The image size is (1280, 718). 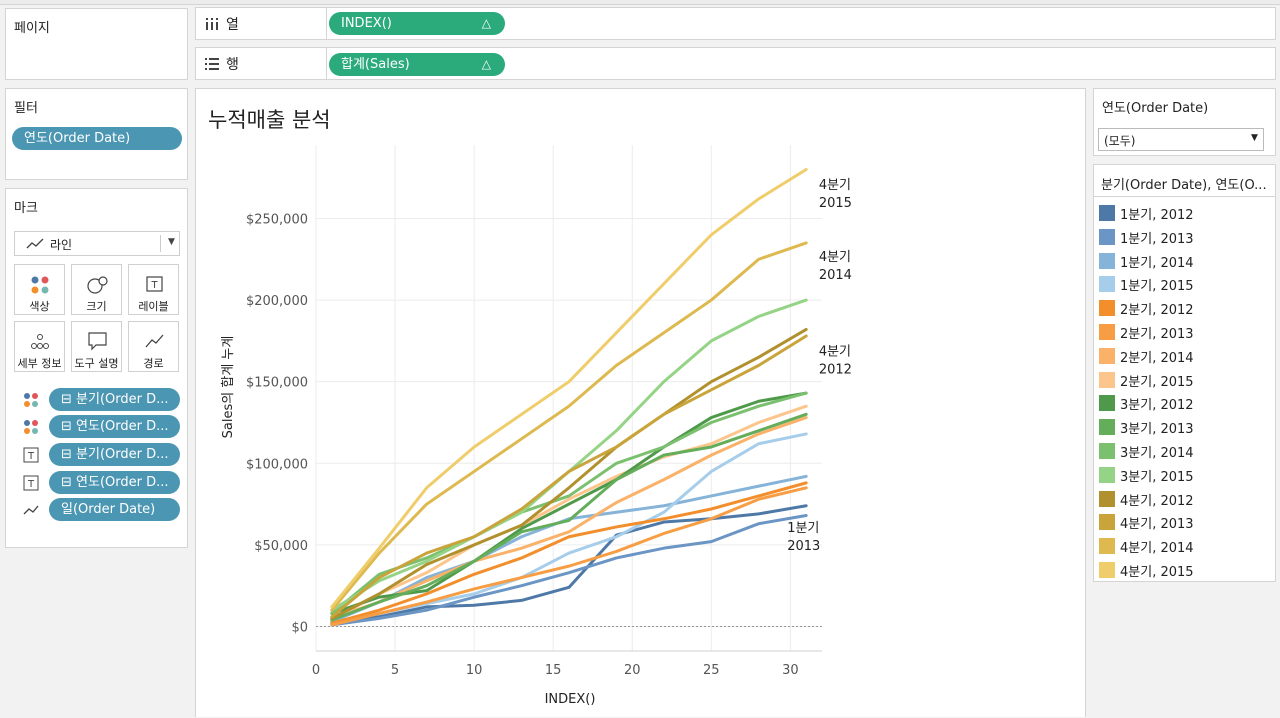 I want to click on filter-pill-year: 연도(Order Date), so click(x=97, y=138).